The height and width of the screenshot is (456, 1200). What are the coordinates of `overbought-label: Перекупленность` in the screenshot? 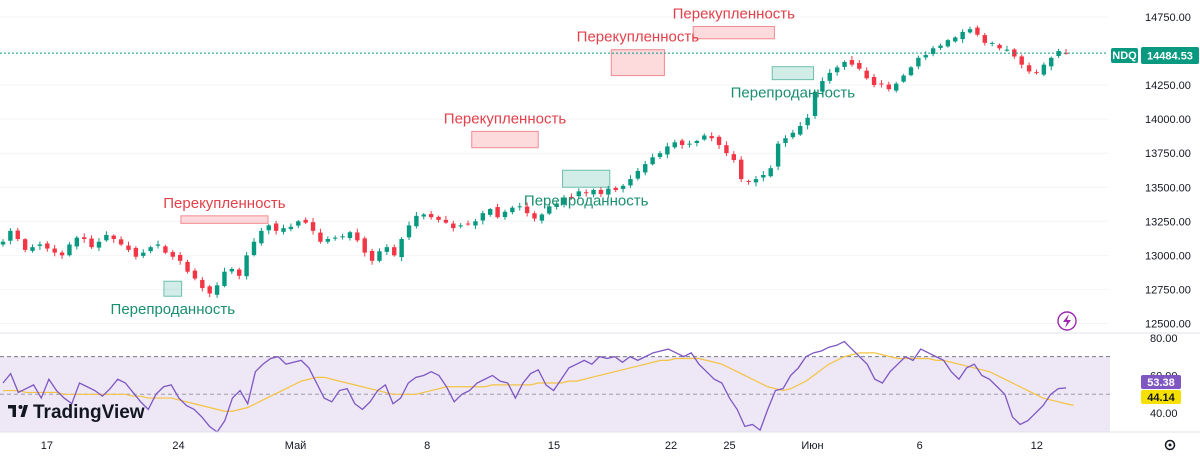 It's located at (734, 14).